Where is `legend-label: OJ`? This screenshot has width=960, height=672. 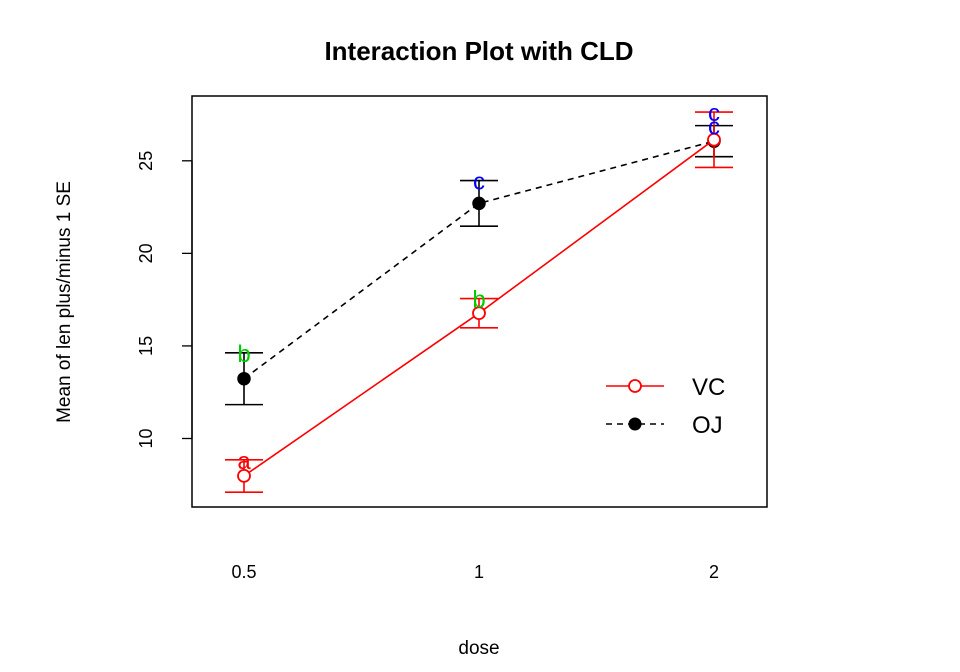
legend-label: OJ is located at coordinates (707, 425).